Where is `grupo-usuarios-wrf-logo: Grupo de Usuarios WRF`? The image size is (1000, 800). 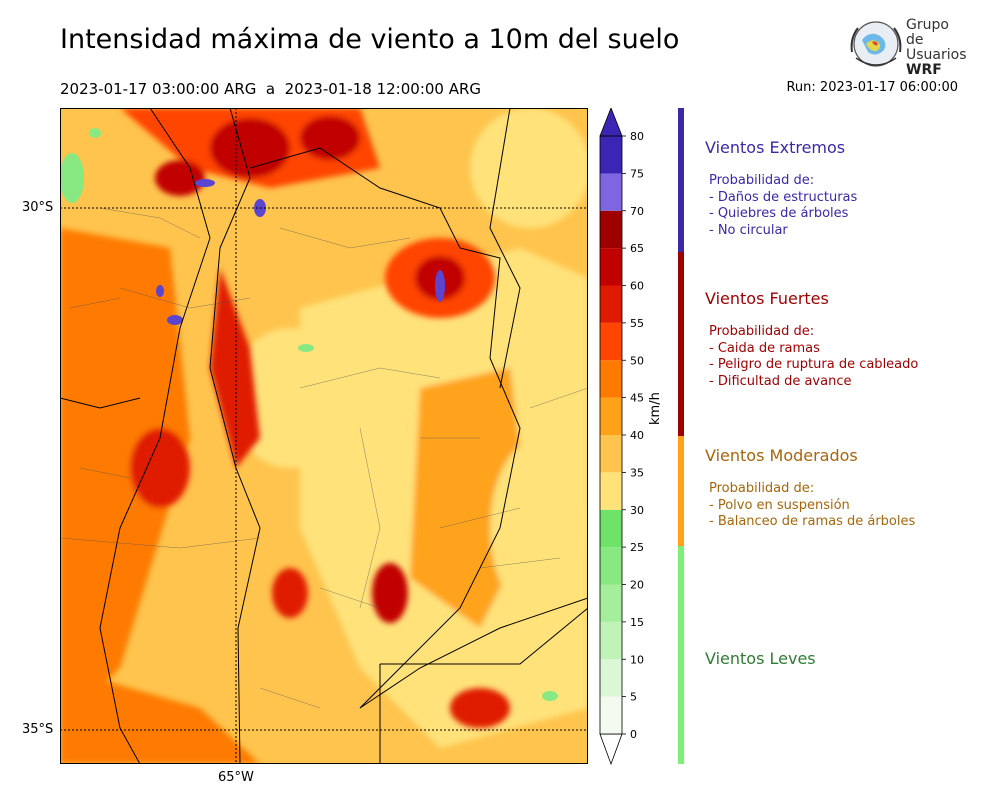 grupo-usuarios-wrf-logo: Grupo de Usuarios WRF is located at coordinates (908, 47).